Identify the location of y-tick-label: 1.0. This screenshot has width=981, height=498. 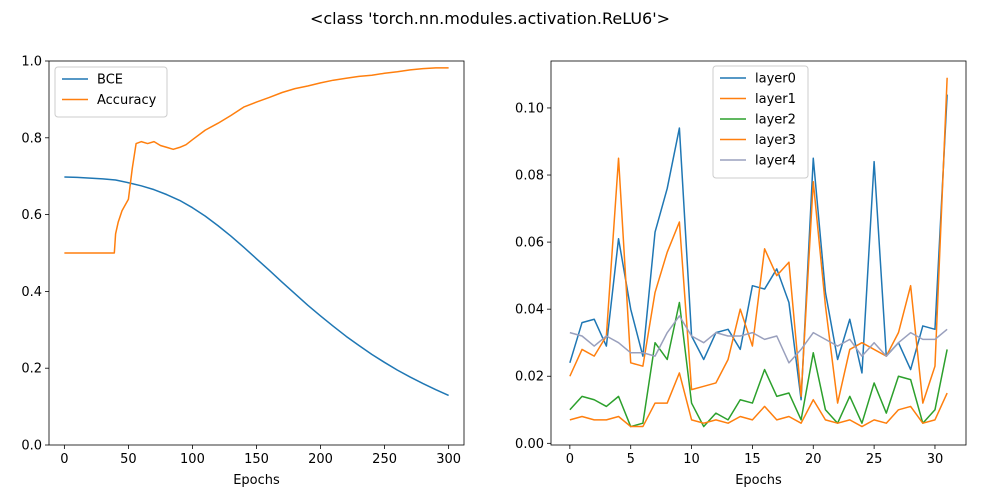
(31, 62).